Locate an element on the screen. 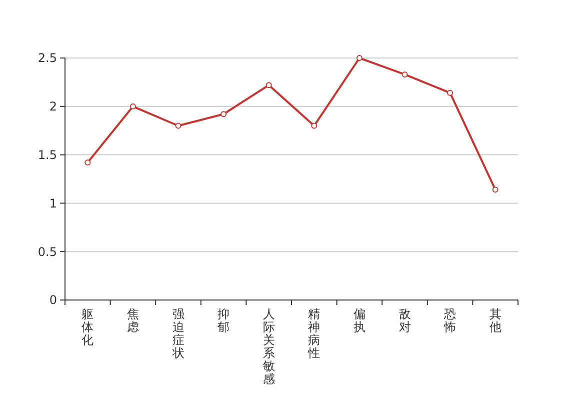  x-tick-label: 抑郁 is located at coordinates (224, 320).